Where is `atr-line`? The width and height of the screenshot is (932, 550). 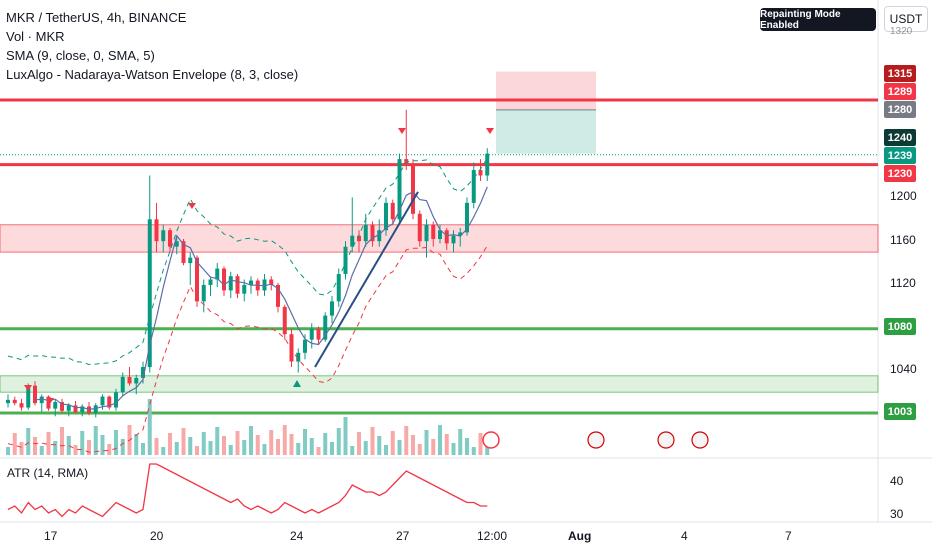 atr-line is located at coordinates (247, 490).